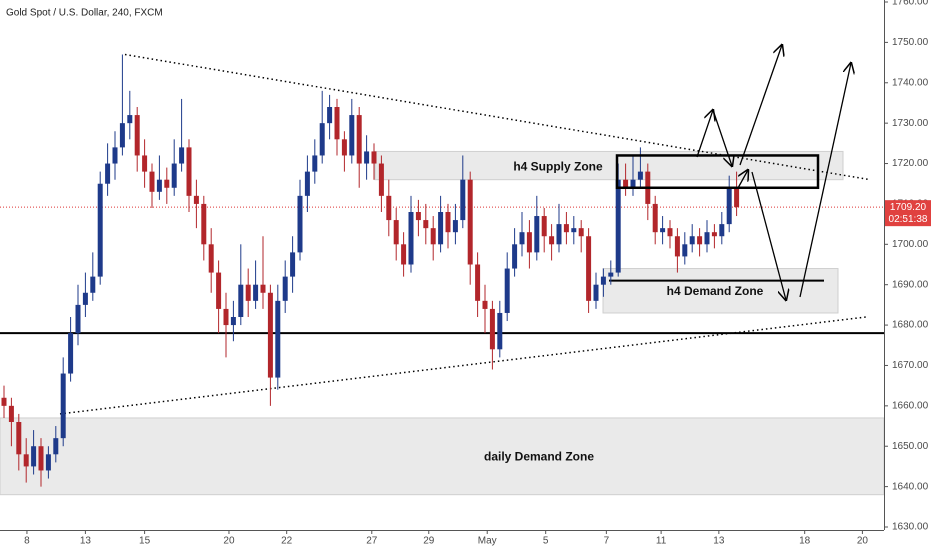 The image size is (932, 550). Describe the element at coordinates (908, 275) in the screenshot. I see `price-axis-bg` at that location.